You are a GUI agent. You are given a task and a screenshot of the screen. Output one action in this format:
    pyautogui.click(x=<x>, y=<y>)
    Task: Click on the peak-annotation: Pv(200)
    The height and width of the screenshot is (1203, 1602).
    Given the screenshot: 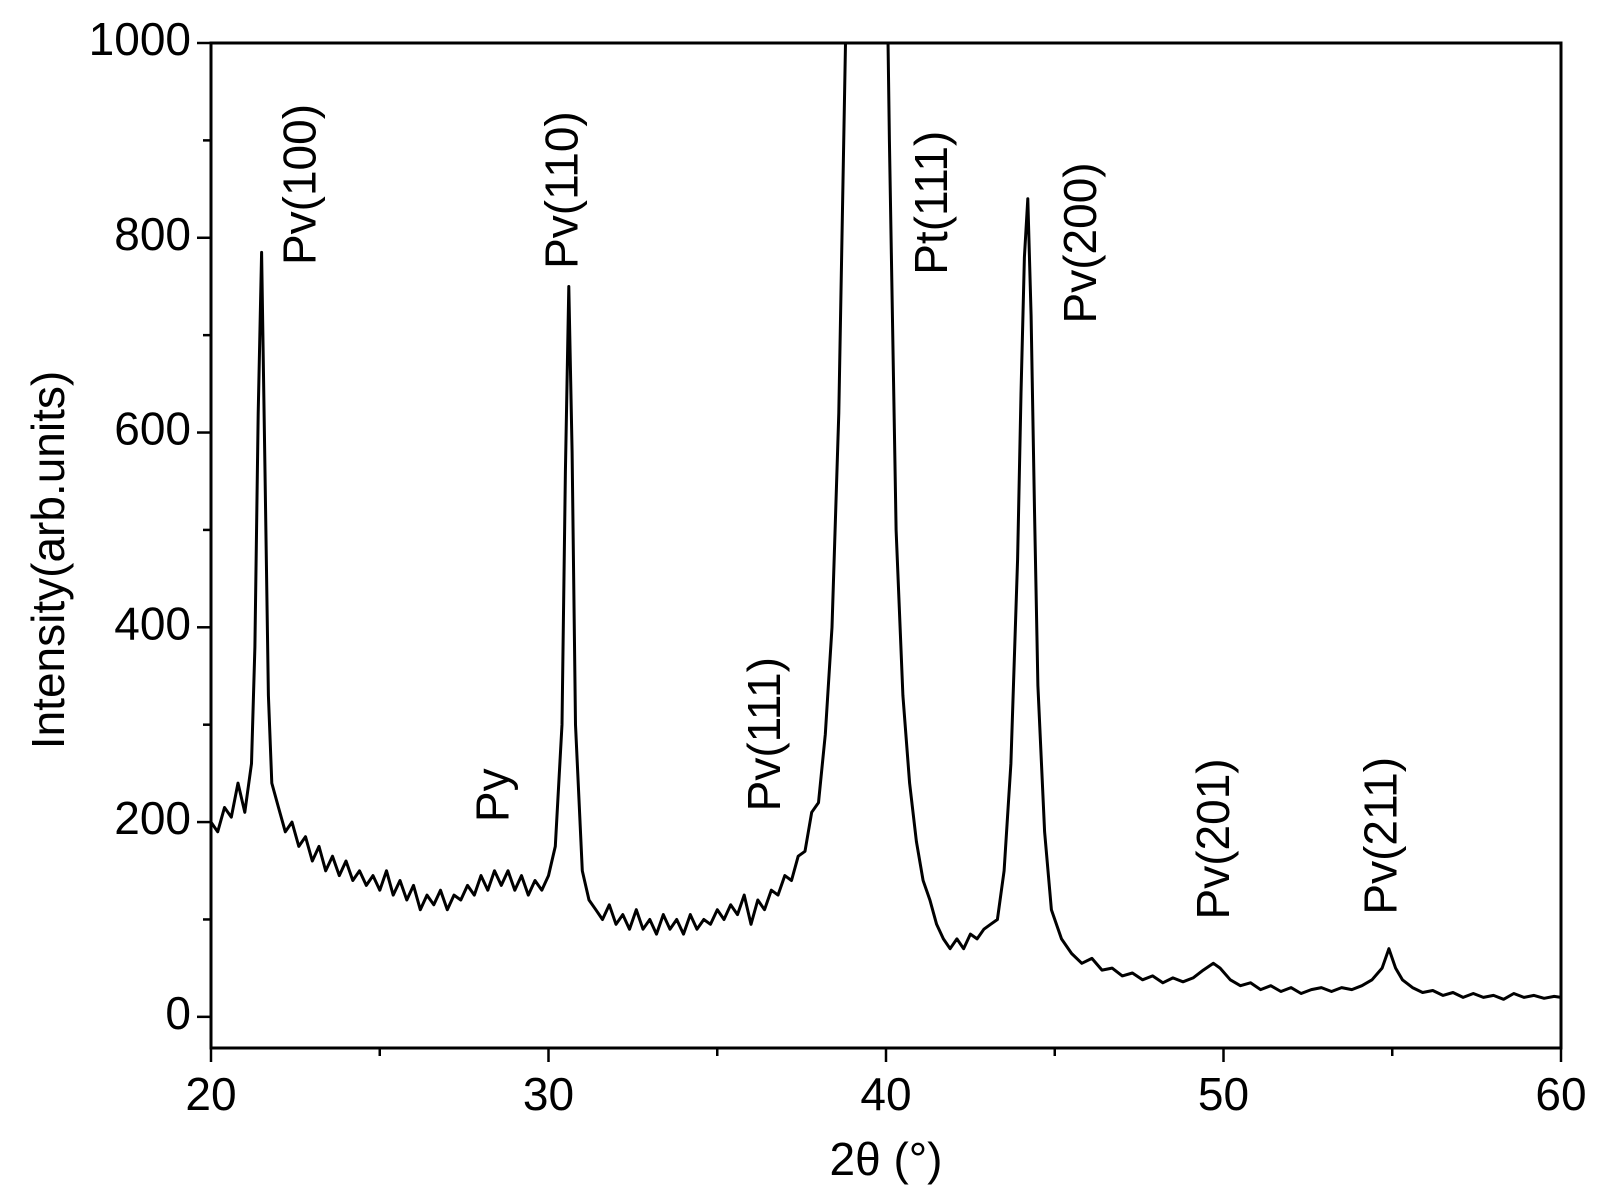 What is the action you would take?
    pyautogui.click(x=1080, y=242)
    